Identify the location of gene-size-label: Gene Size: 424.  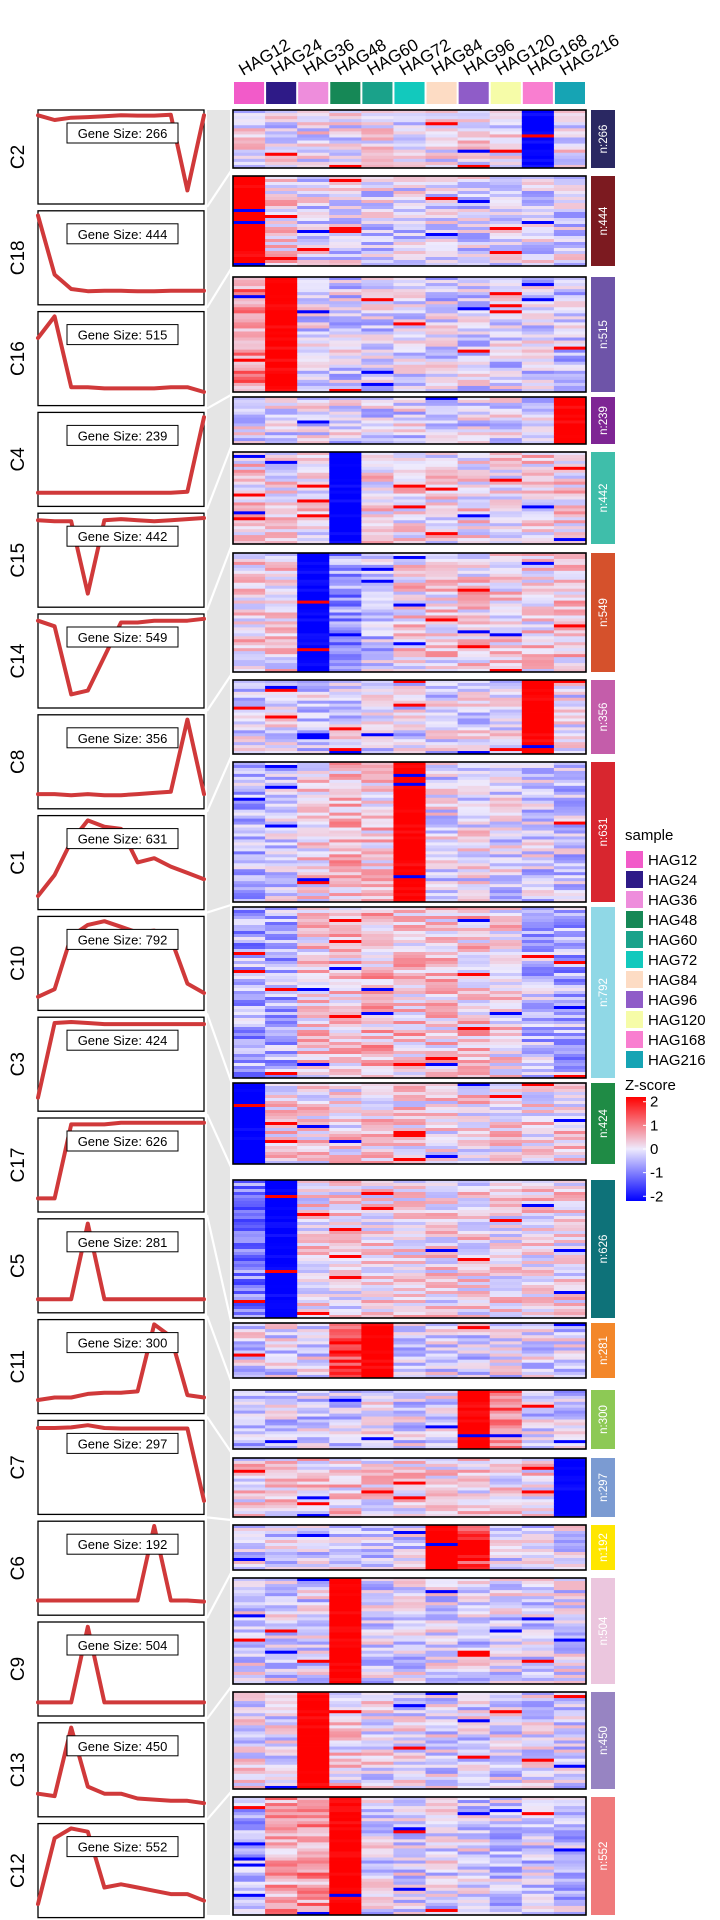
(123, 1040).